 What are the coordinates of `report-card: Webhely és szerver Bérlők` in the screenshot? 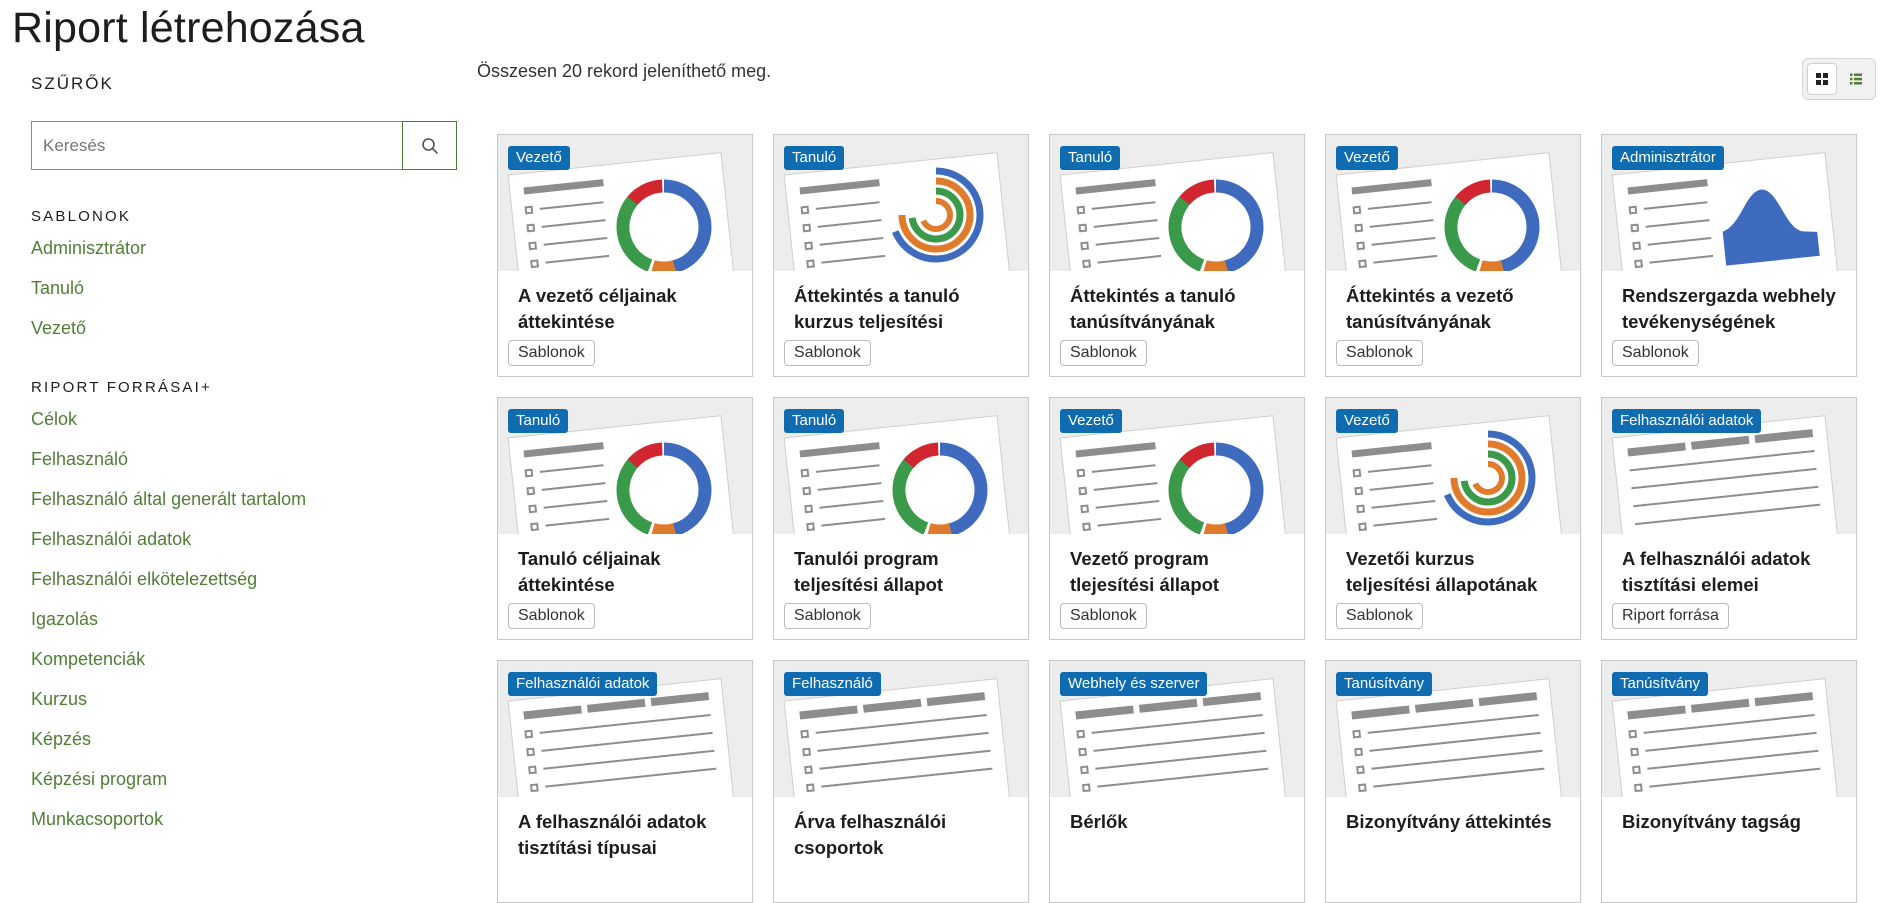 It's located at (1177, 781).